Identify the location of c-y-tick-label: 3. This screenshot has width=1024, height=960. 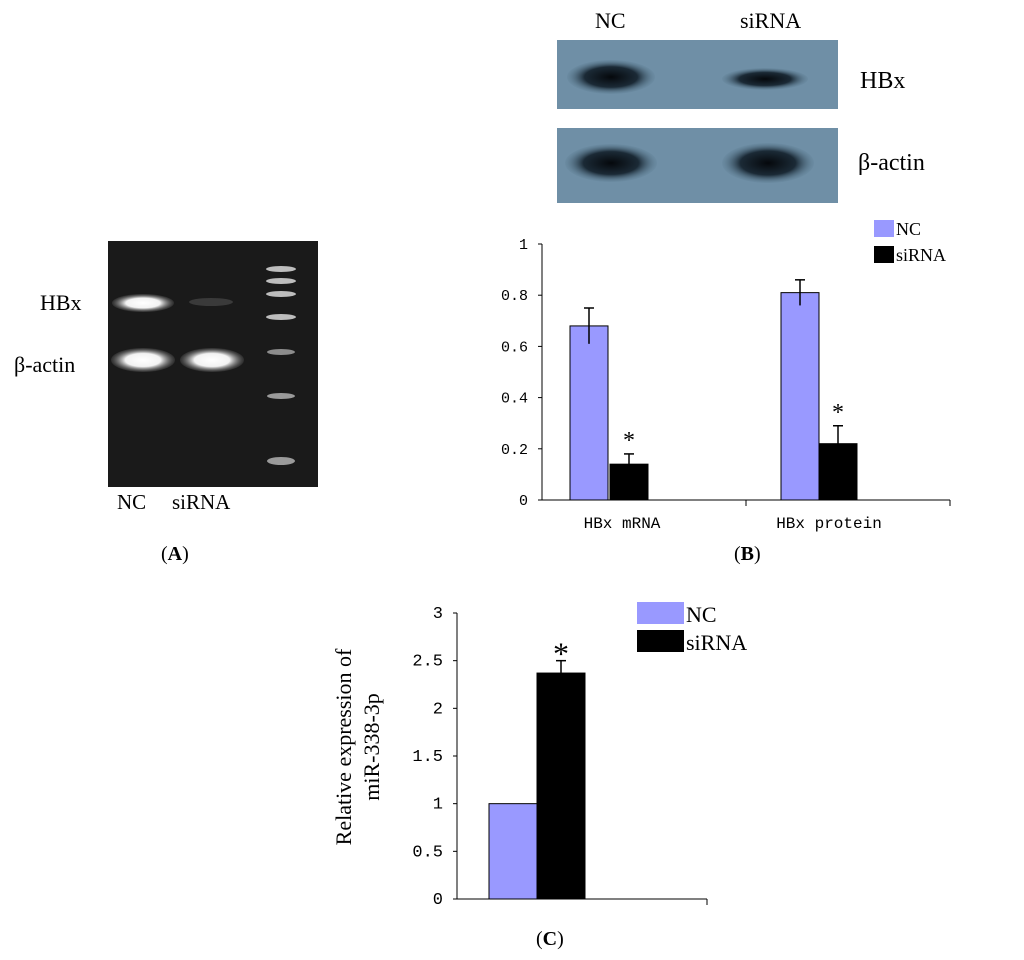
(438, 614).